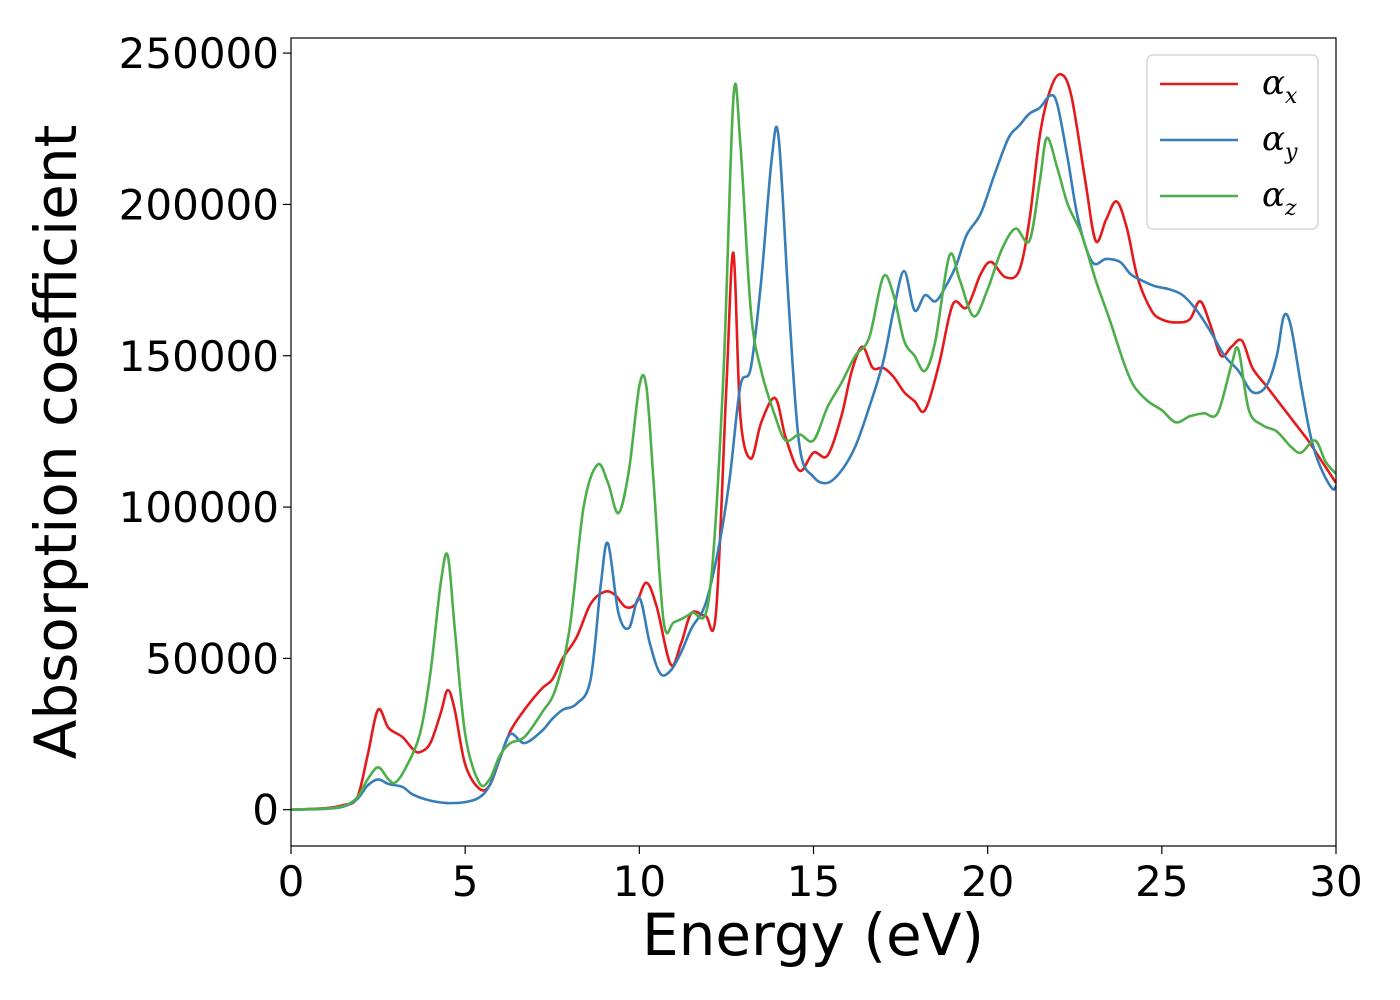  What do you see at coordinates (813, 935) in the screenshot?
I see `x-axis-label: Energy (eV)` at bounding box center [813, 935].